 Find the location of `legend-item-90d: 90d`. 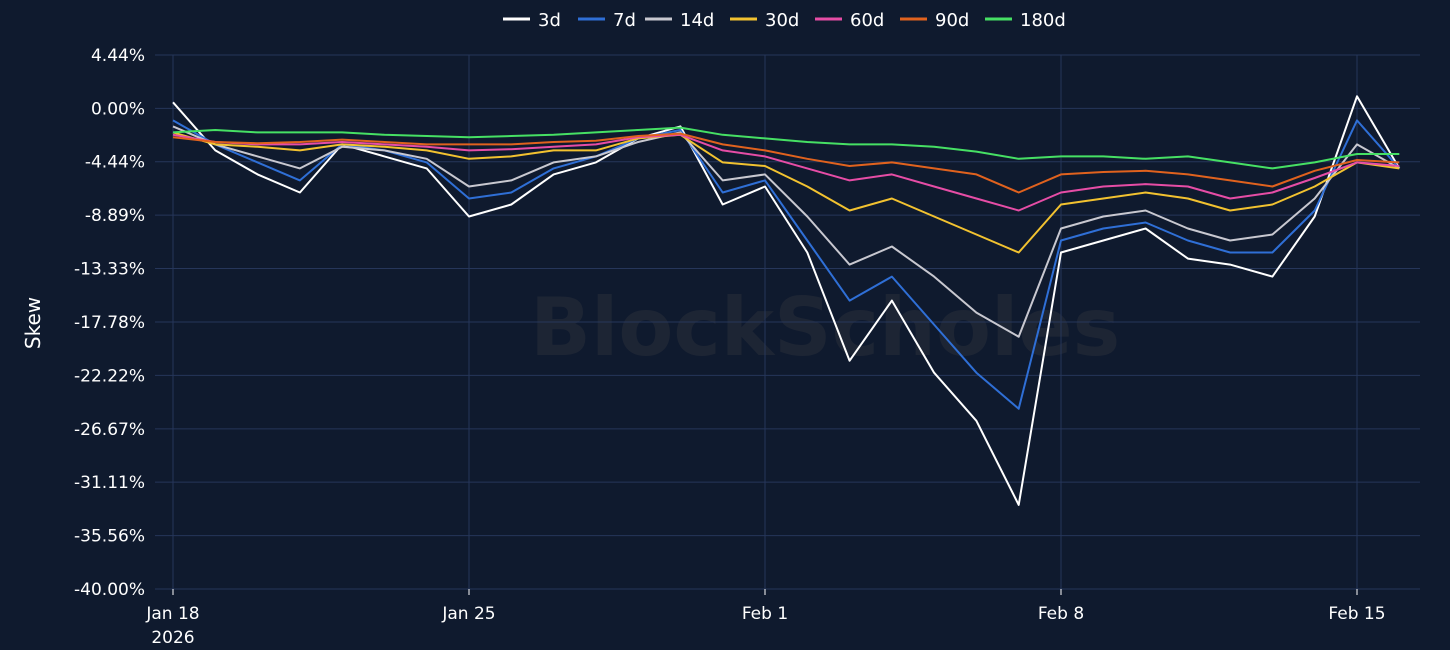

legend-item-90d: 90d is located at coordinates (934, 20).